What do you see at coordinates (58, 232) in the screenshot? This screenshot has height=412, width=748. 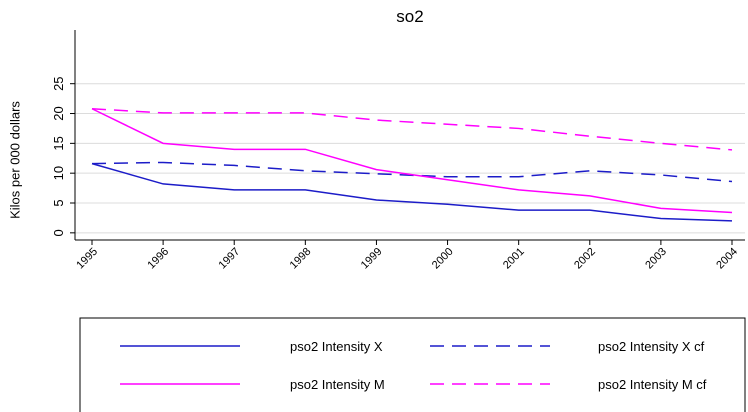 I see `y-tick-label: 0` at bounding box center [58, 232].